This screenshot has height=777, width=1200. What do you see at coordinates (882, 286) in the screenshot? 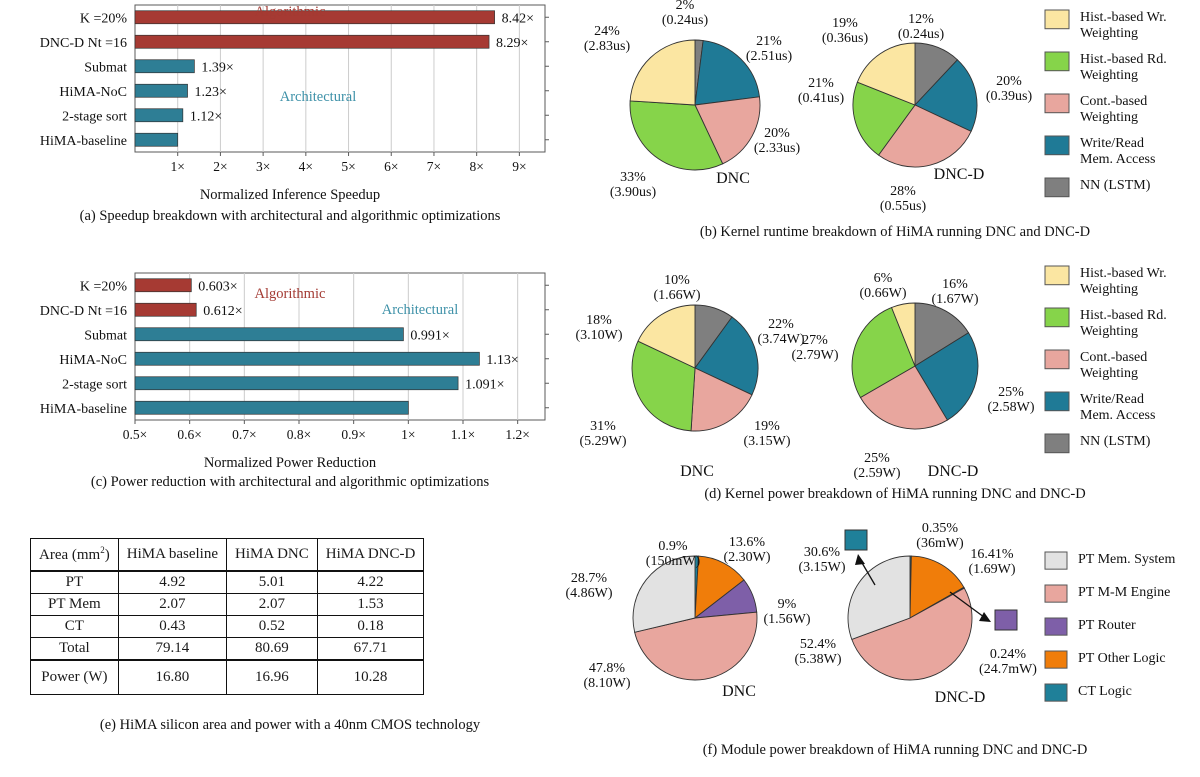
I see `pie-slice-label: 6% (0.66W)` at bounding box center [882, 286].